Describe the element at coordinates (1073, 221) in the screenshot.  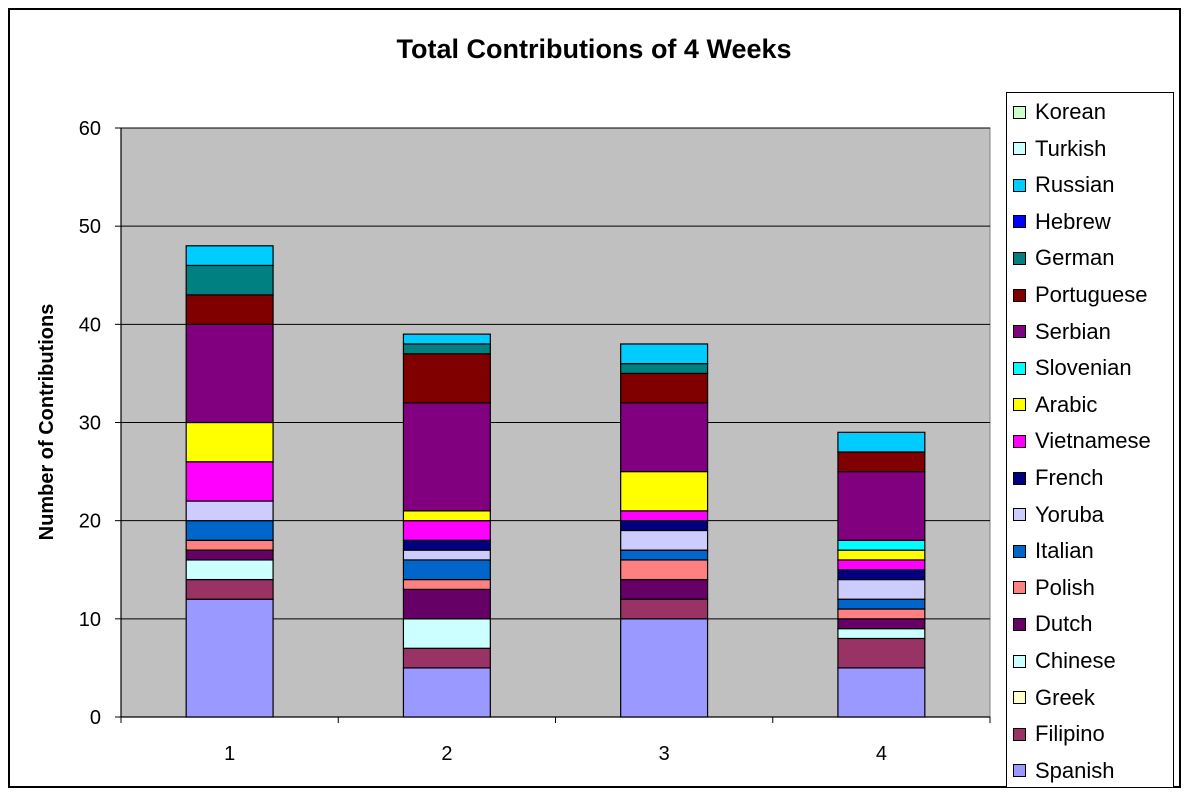
I see `legend-label: Hebrew` at that location.